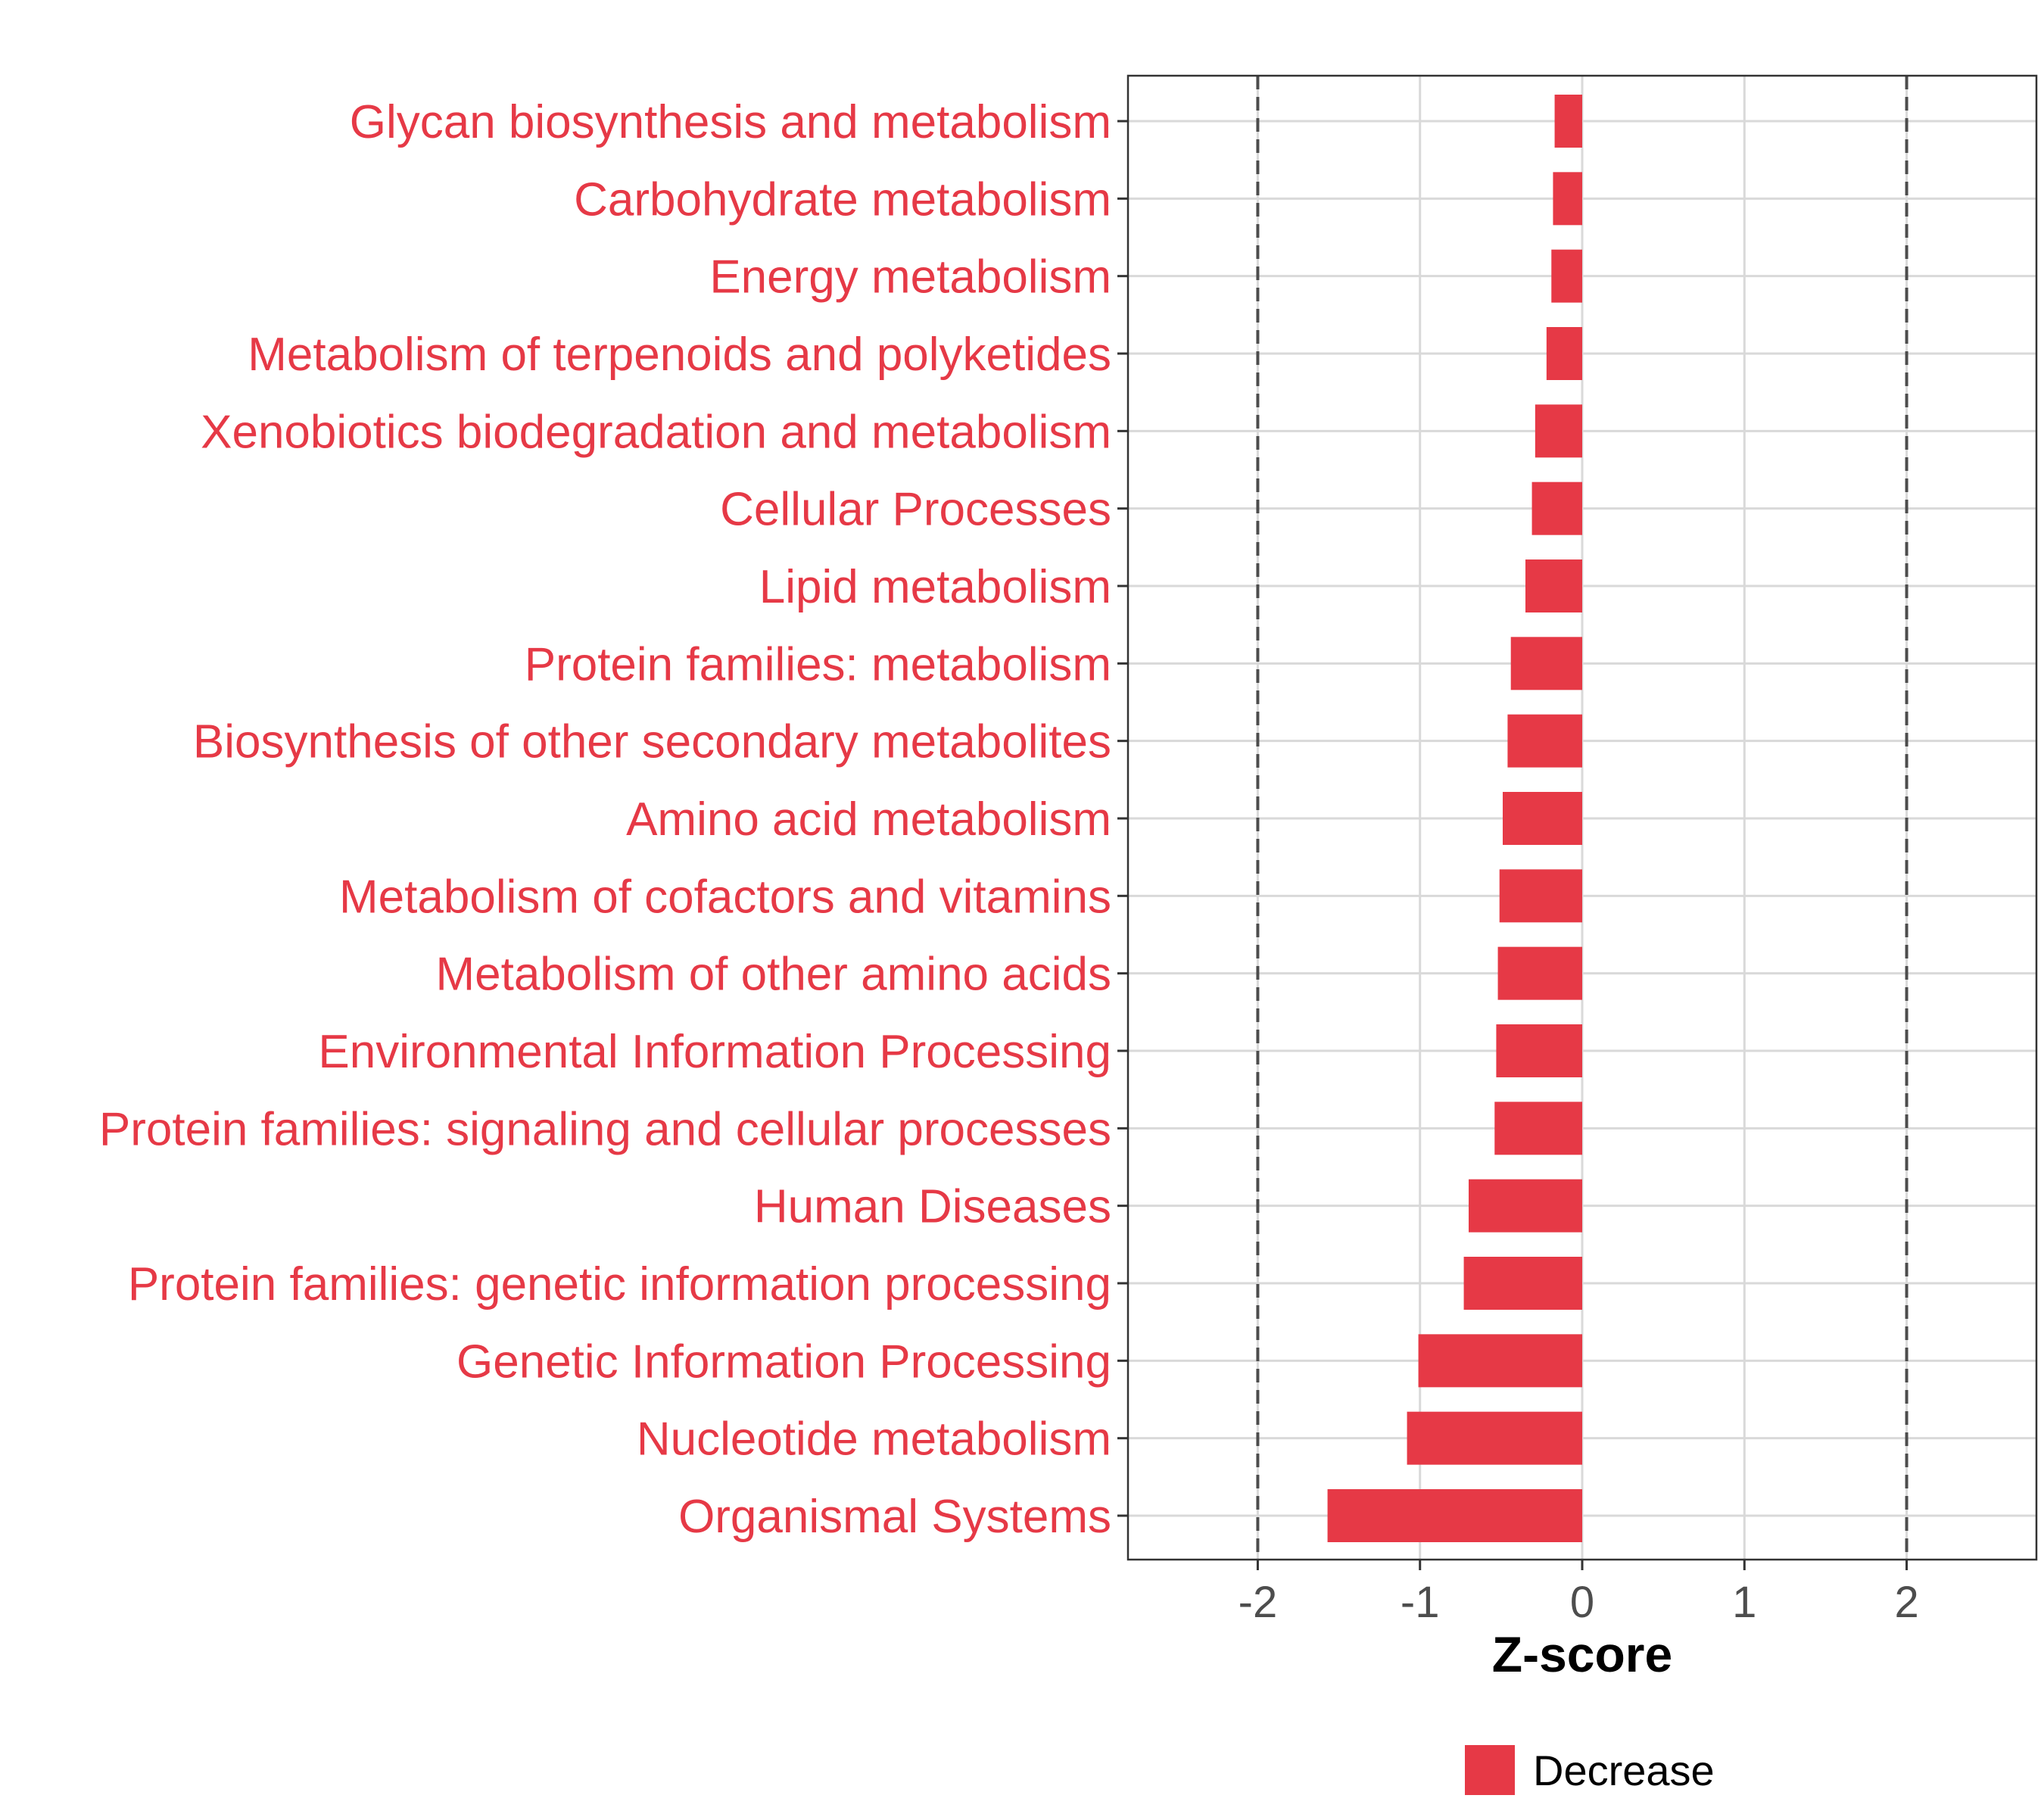  I want to click on x-tick-label: -2, so click(1258, 1602).